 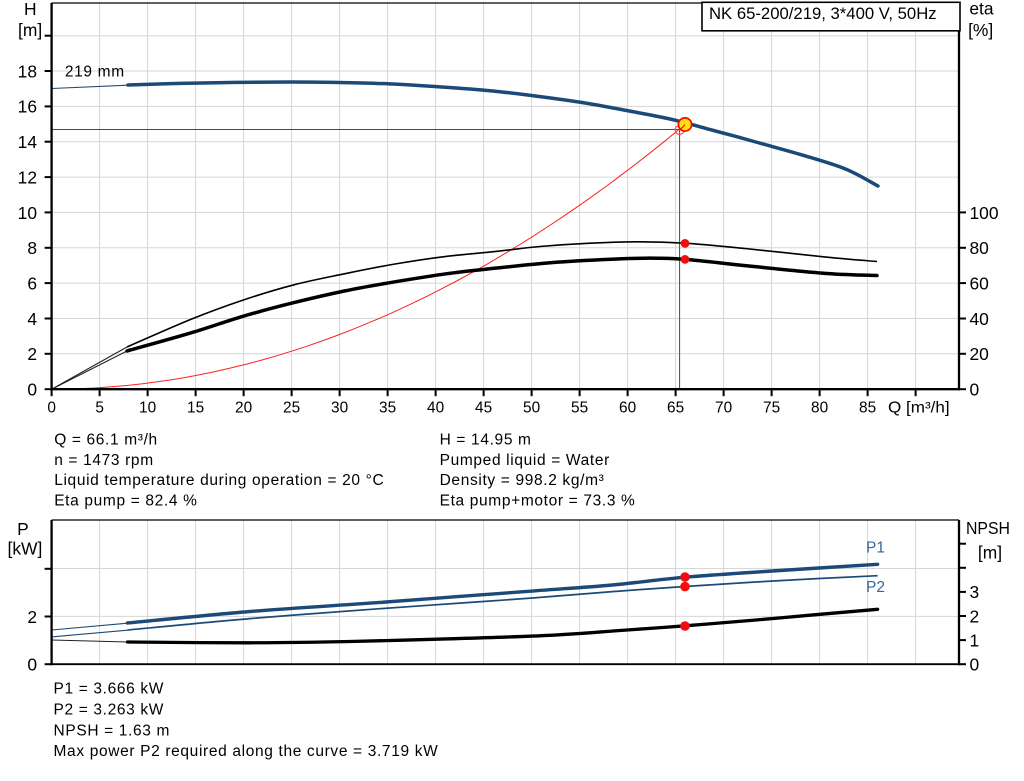 What do you see at coordinates (387, 407) in the screenshot?
I see `svg-text: 35` at bounding box center [387, 407].